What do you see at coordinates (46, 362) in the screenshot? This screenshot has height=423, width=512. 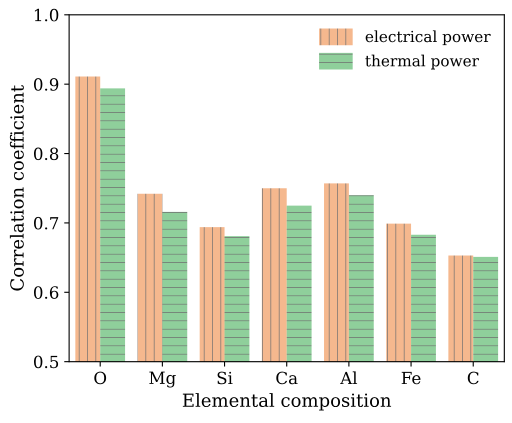 I see `y-tick-label: 0.5` at bounding box center [46, 362].